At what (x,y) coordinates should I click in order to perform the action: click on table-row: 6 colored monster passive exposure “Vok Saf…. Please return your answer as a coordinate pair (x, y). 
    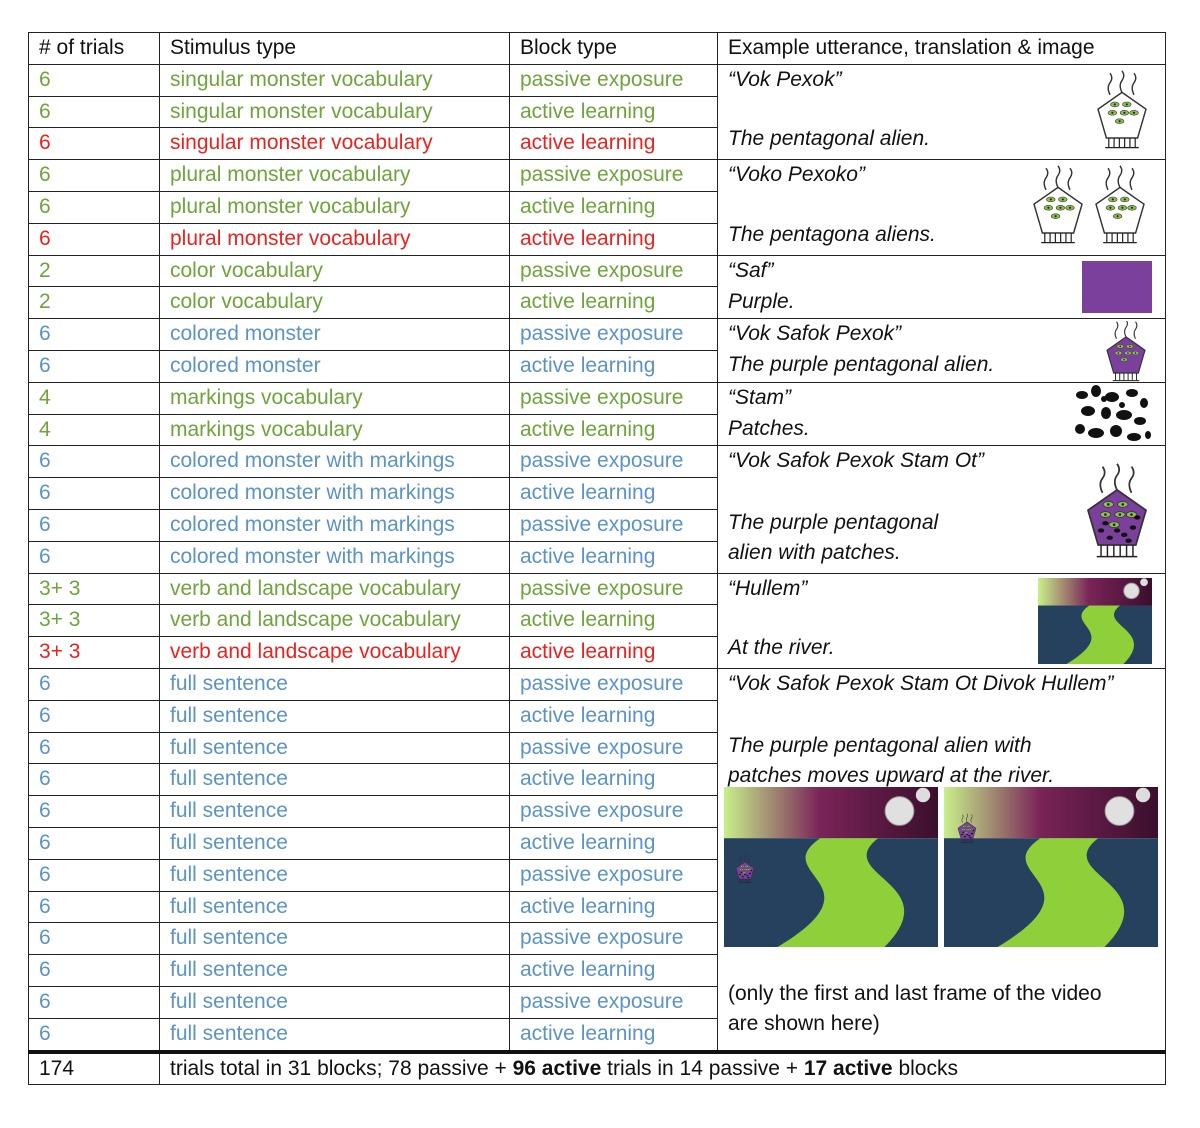
    Looking at the image, I should click on (597, 350).